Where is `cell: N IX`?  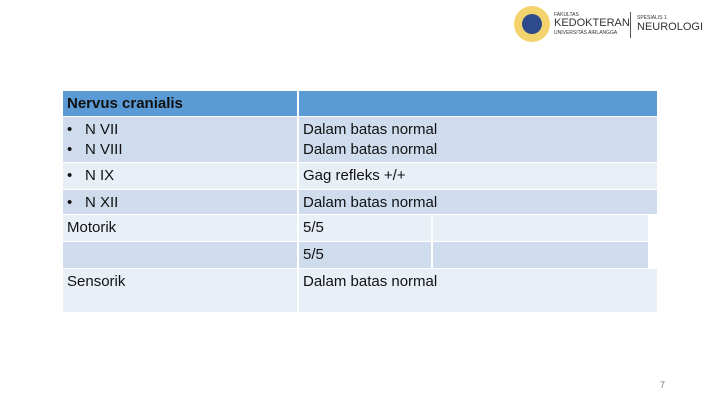
cell: N IX is located at coordinates (180, 176).